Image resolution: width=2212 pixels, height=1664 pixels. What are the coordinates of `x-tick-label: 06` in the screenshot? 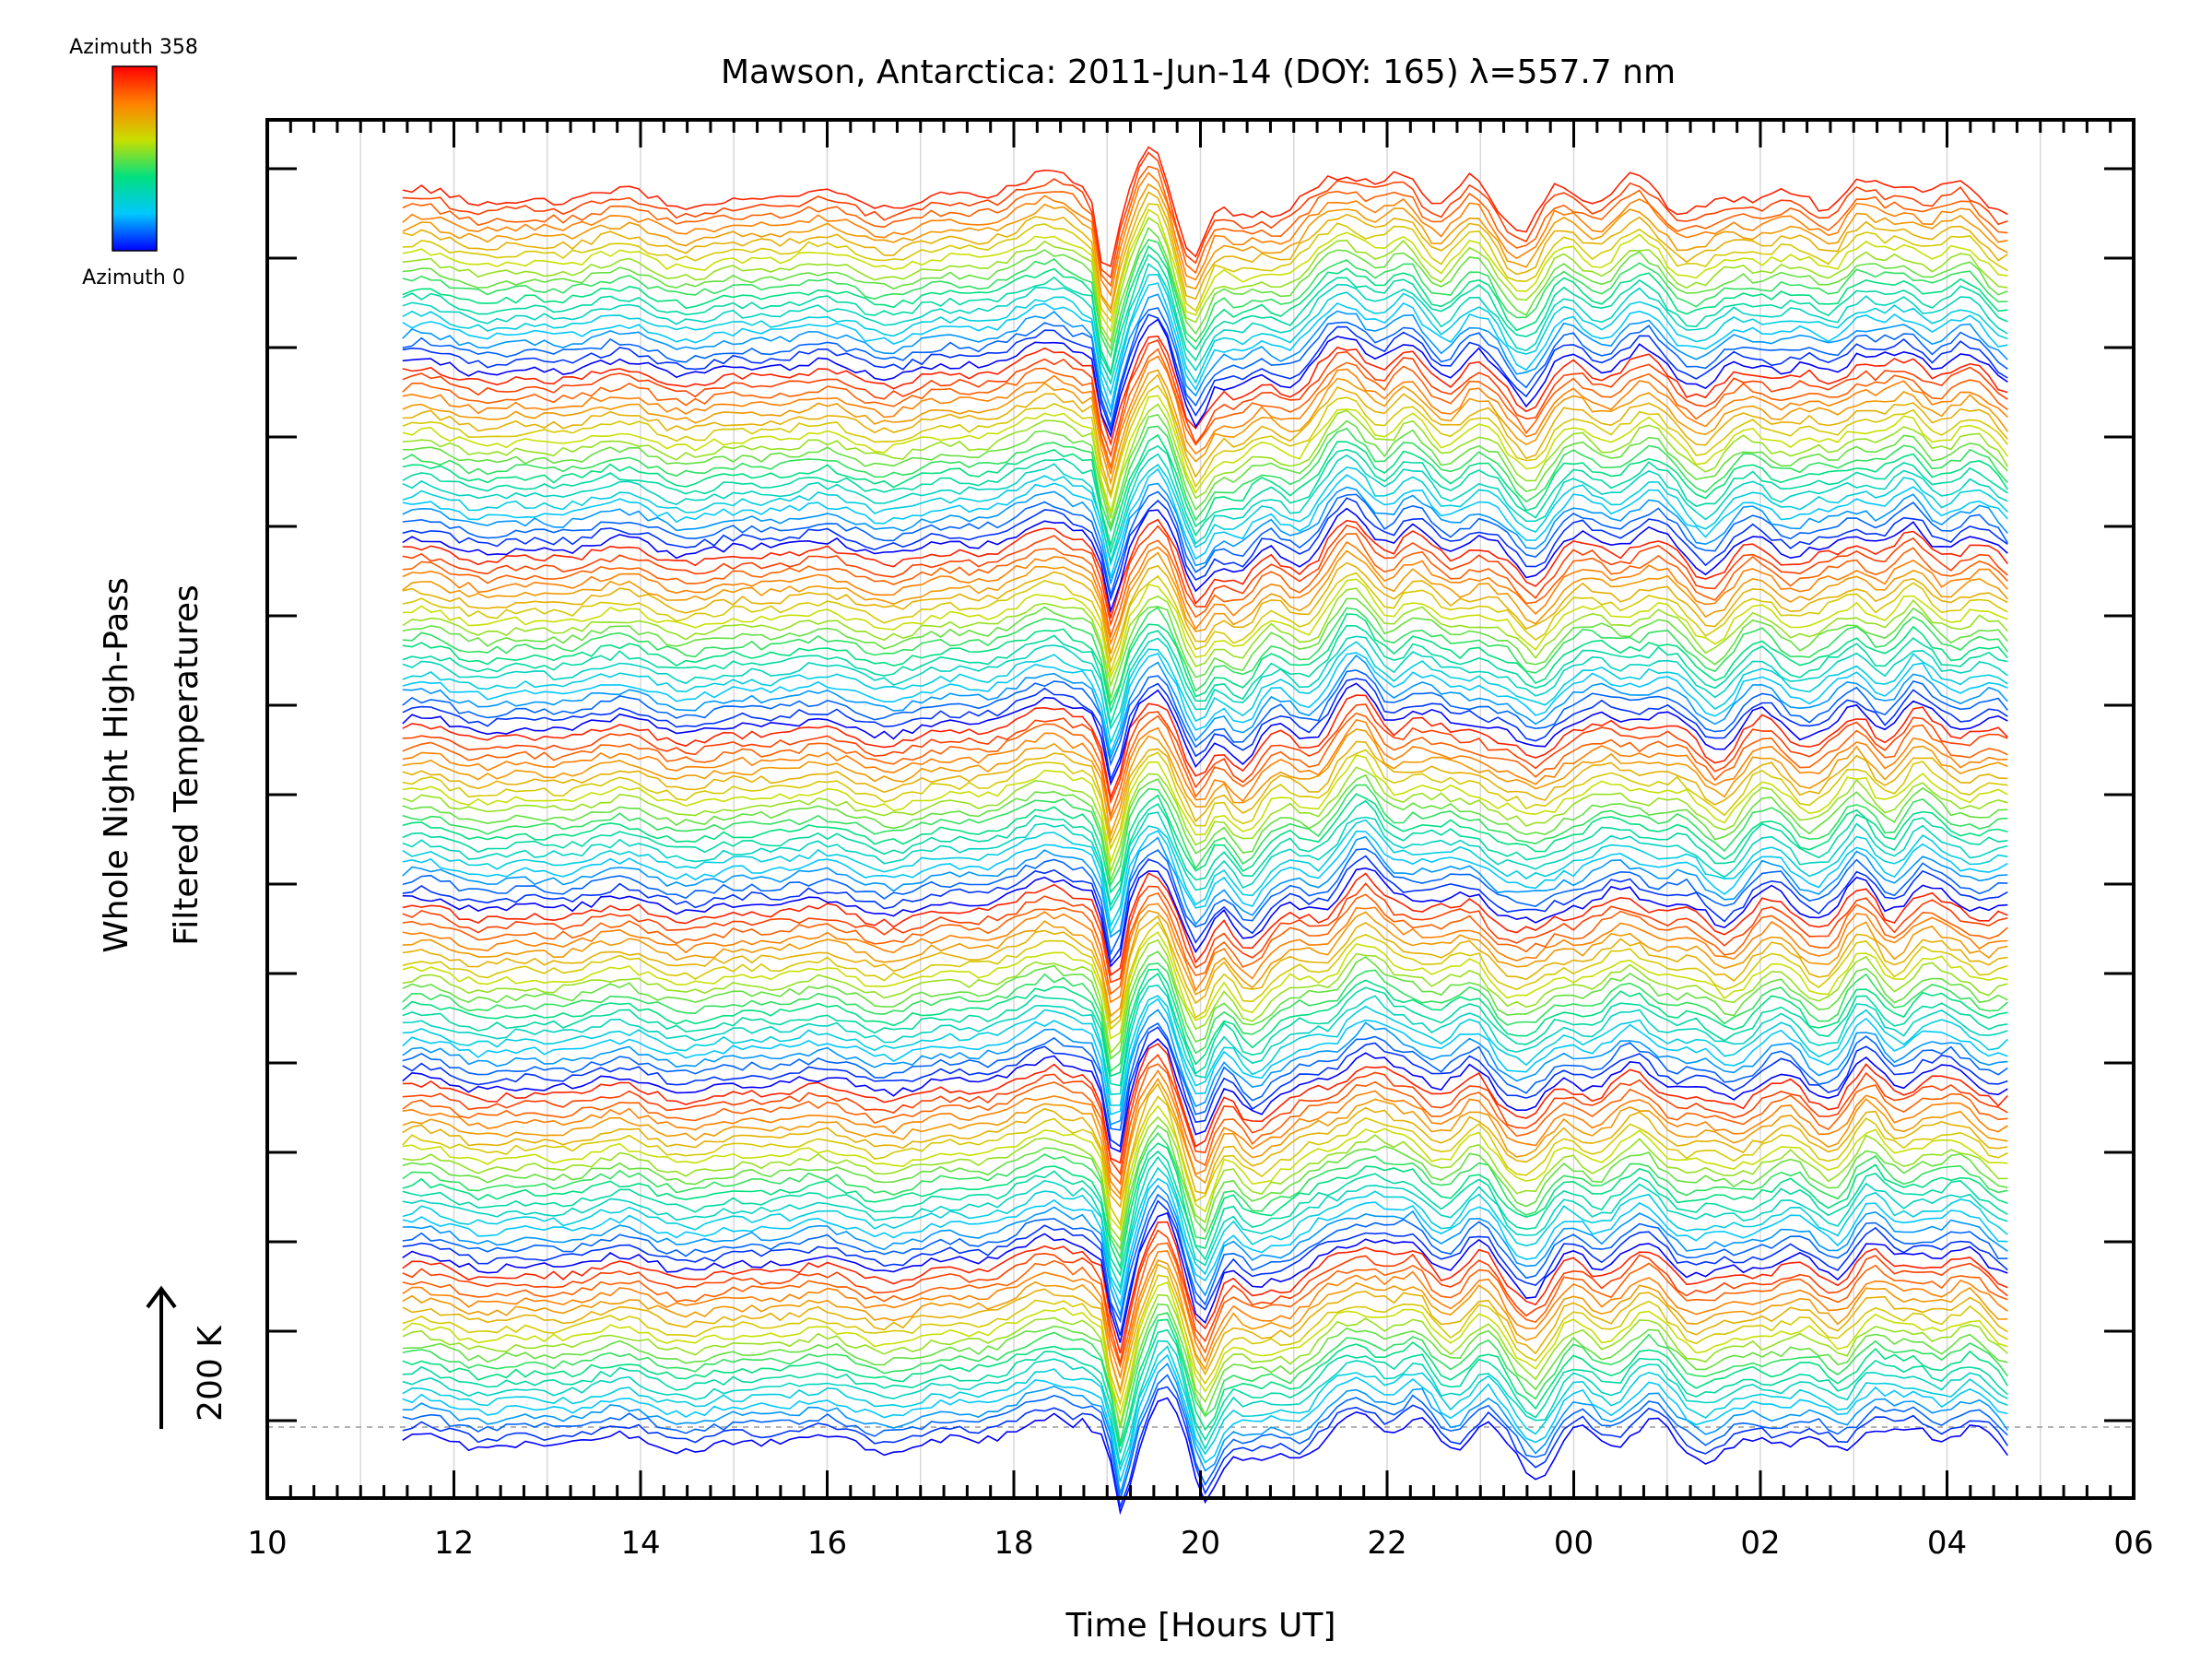 It's located at (2133, 1543).